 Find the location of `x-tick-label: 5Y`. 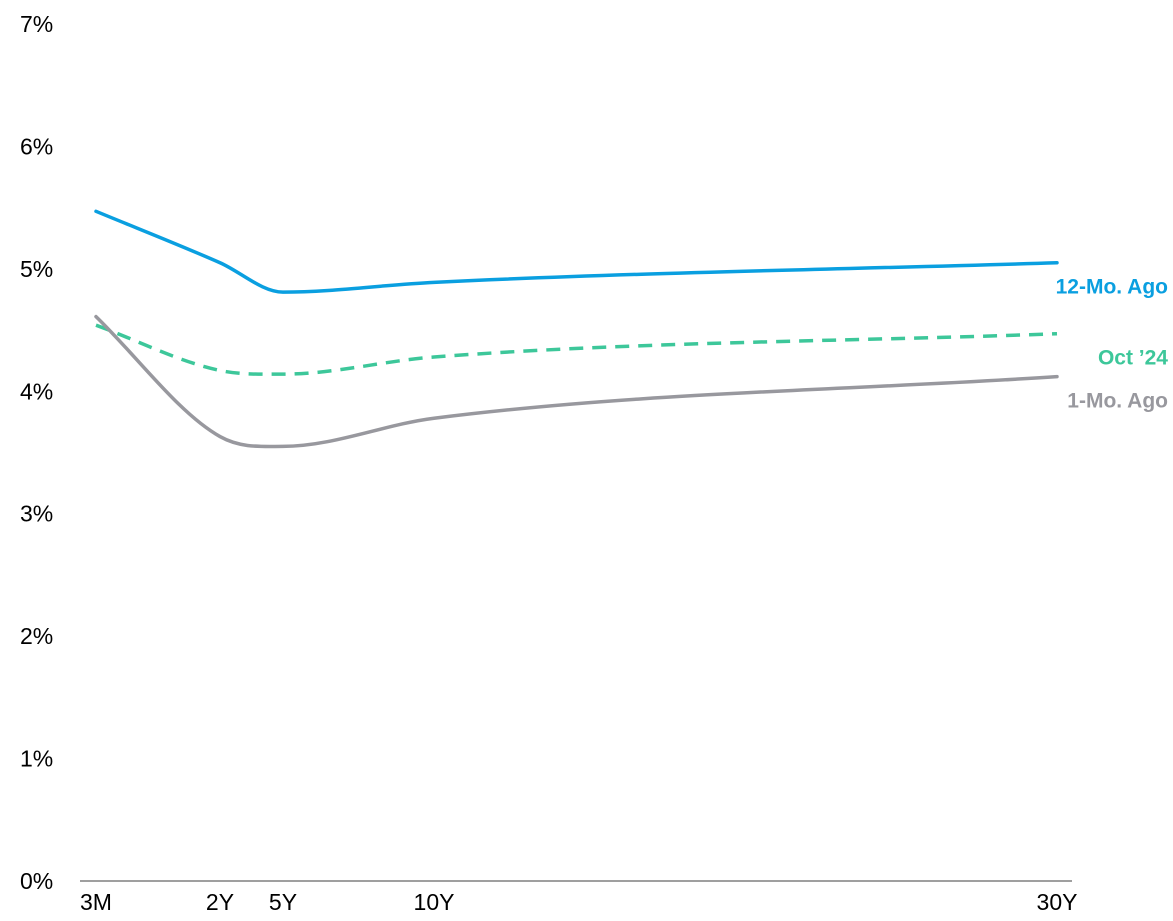

x-tick-label: 5Y is located at coordinates (283, 902).